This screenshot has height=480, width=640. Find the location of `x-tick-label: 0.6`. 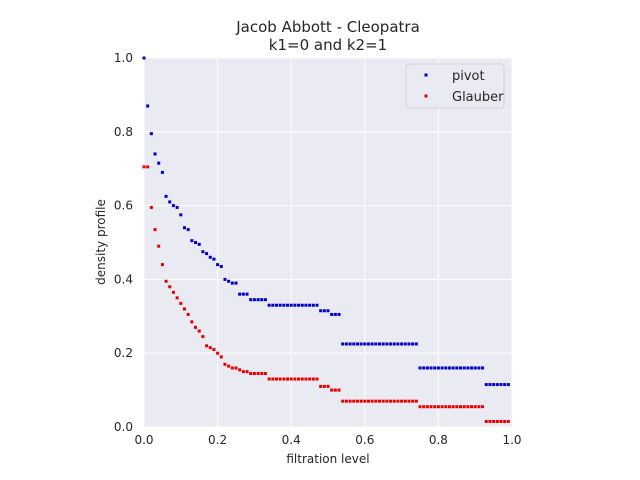

x-tick-label: 0.6 is located at coordinates (364, 440).